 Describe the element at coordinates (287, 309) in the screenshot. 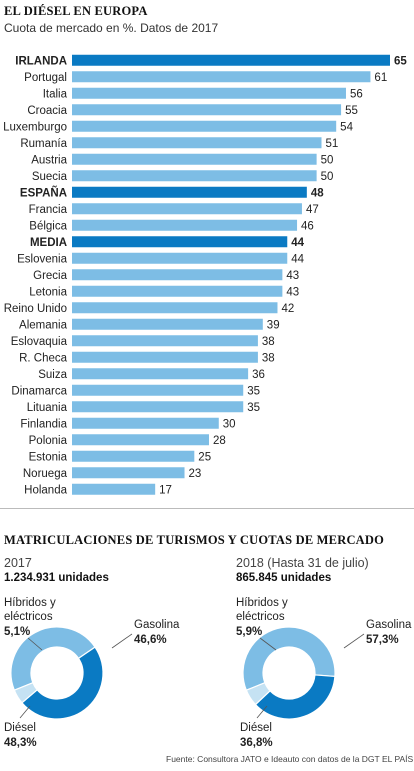

I see `value-label: 42` at that location.